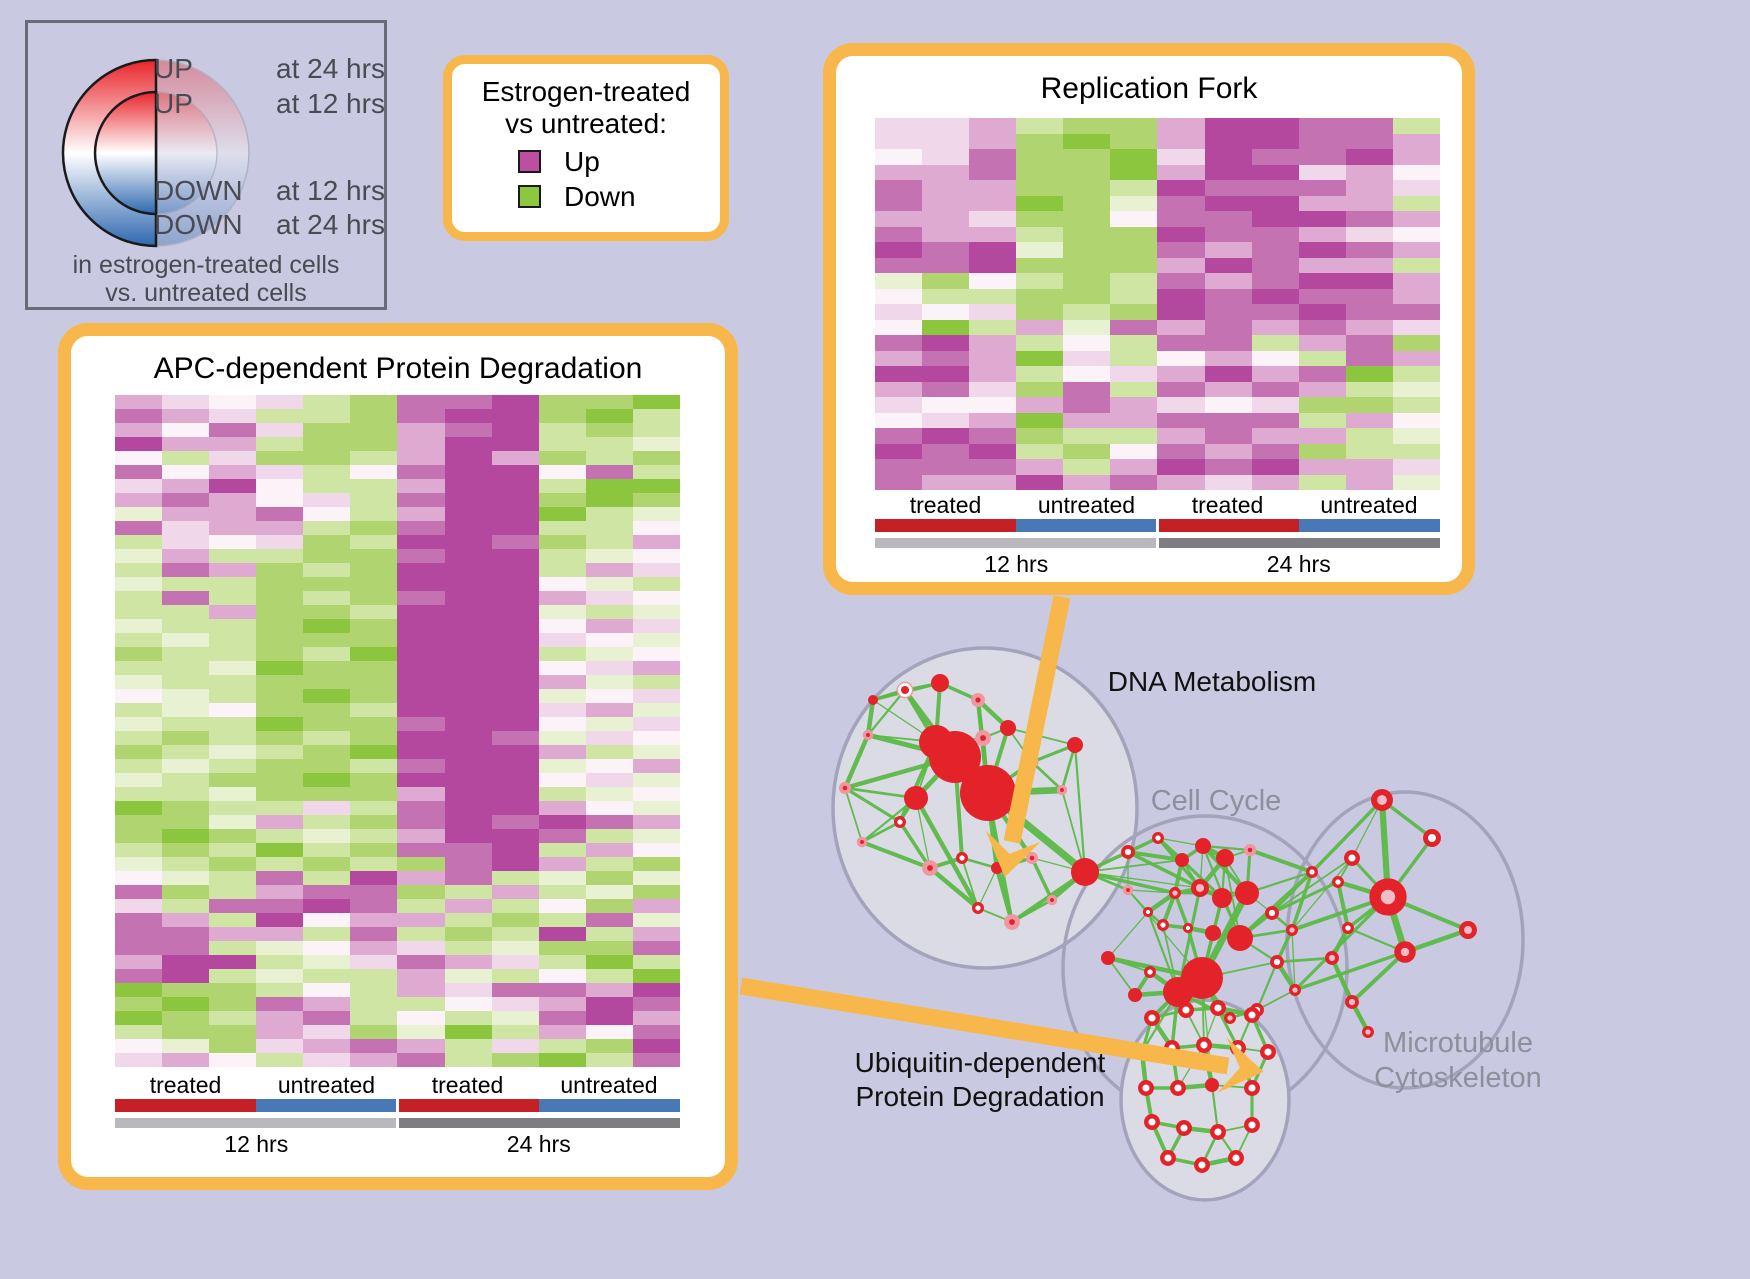  What do you see at coordinates (1157, 505) in the screenshot?
I see `replication-fork-group-labels: treated untreated treated untreated` at bounding box center [1157, 505].